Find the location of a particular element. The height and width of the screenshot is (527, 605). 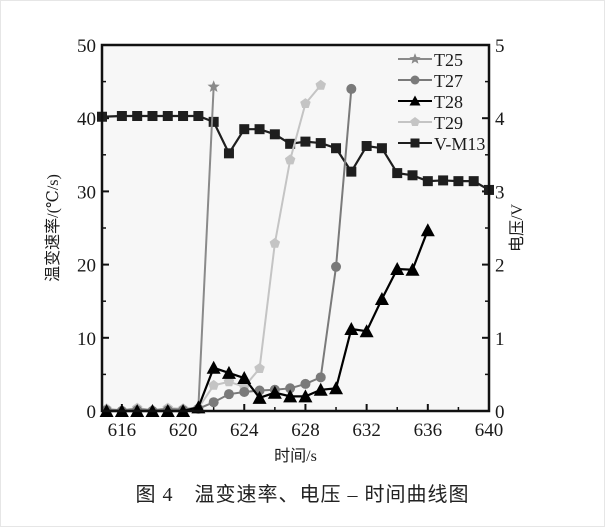

x-tick-label: 620 is located at coordinates (183, 430).